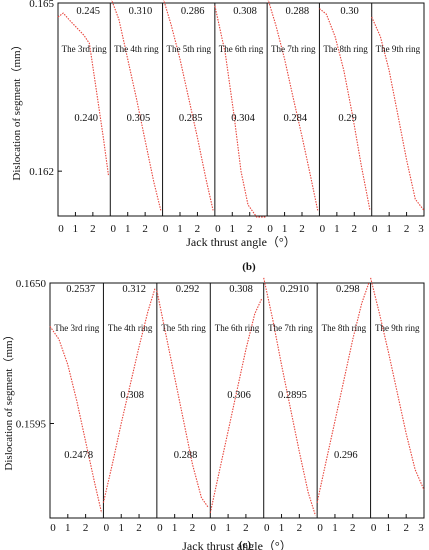  Describe the element at coordinates (141, 11) in the screenshot. I see `top-value-label: 0.310` at that location.